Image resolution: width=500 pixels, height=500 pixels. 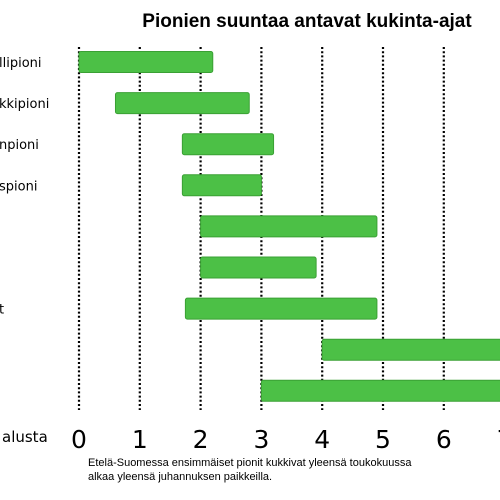 What do you see at coordinates (140, 439) in the screenshot?
I see `x-tick-label-1: 1` at bounding box center [140, 439].